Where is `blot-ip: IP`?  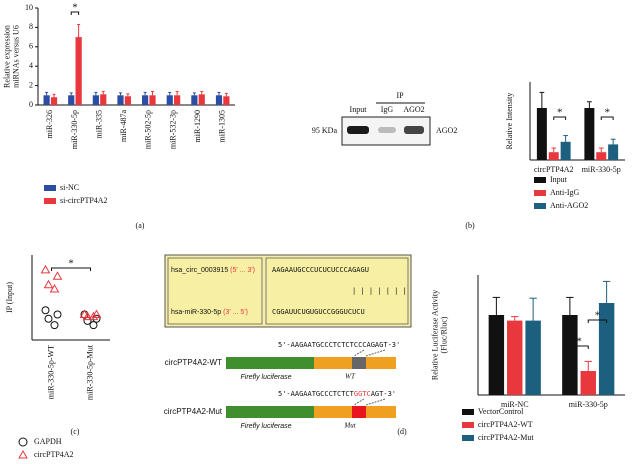
blot-ip: IP is located at coordinates (400, 95).